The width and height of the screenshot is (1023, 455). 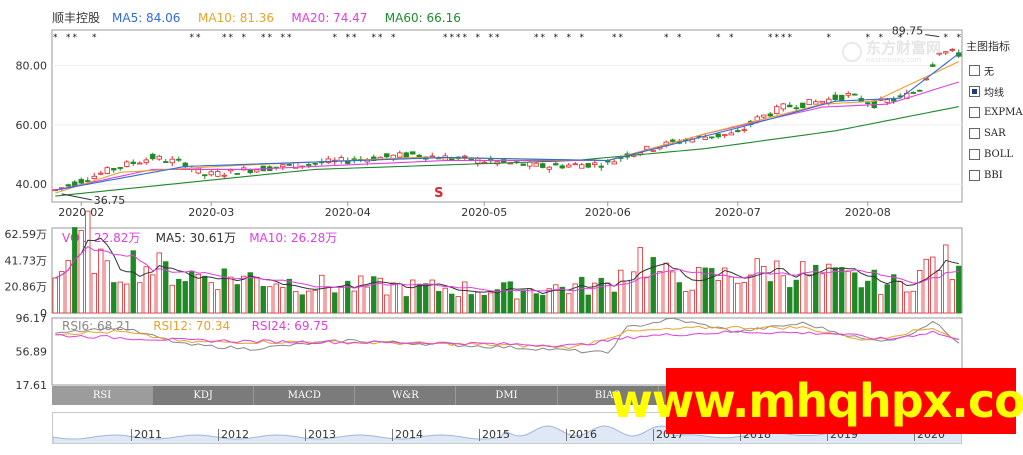 What do you see at coordinates (103, 395) in the screenshot?
I see `tab-rsi: RSI` at bounding box center [103, 395].